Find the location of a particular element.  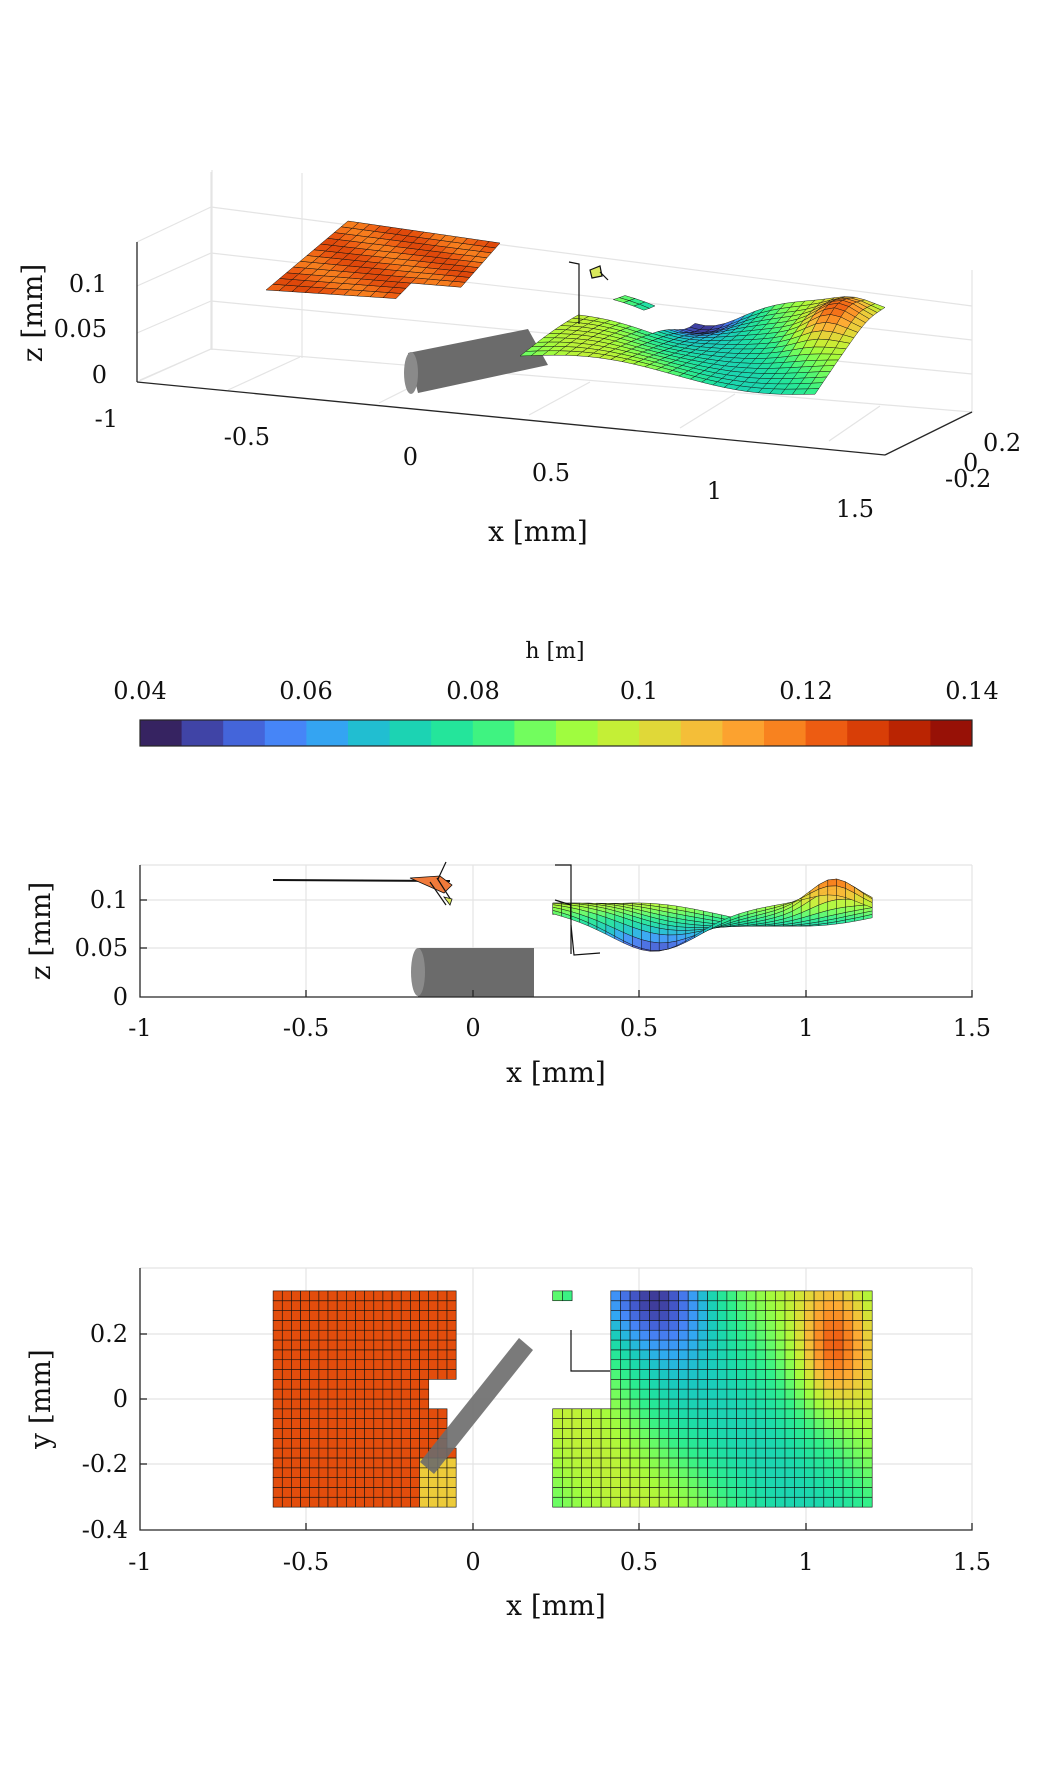

xy-ytick-0: -0.4 is located at coordinates (105, 1530).